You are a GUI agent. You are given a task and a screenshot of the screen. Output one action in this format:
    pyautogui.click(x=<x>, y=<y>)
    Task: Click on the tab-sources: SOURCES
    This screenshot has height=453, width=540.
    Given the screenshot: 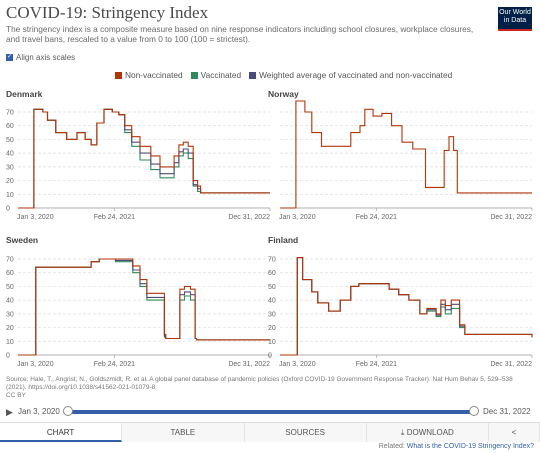 What is the action you would take?
    pyautogui.click(x=306, y=432)
    